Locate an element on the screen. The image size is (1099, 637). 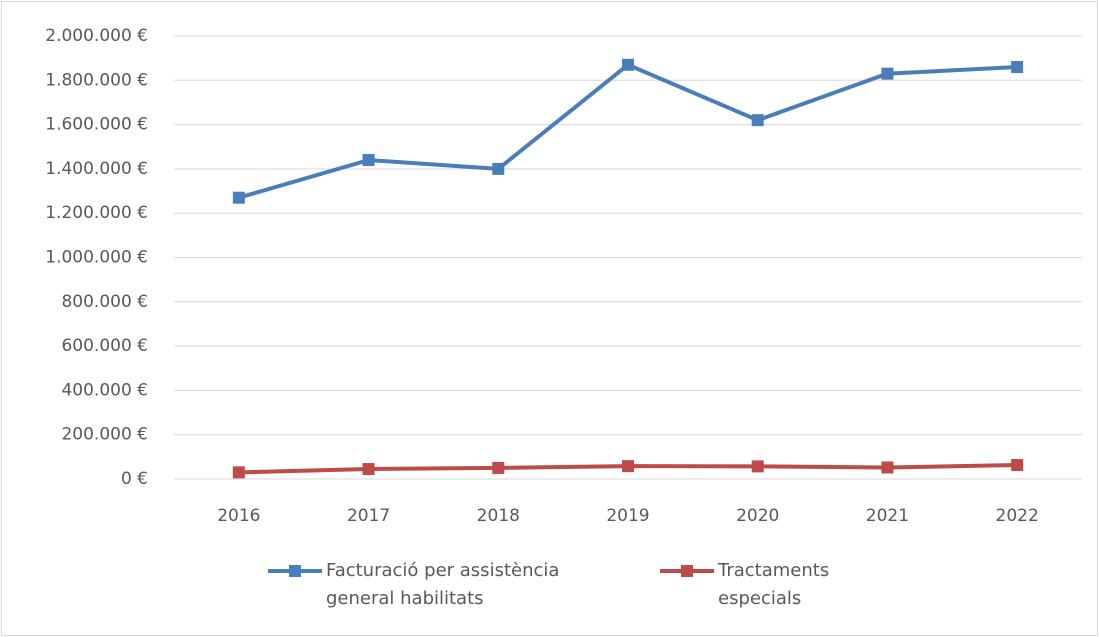
y-tick-label: 1.600.000 € is located at coordinates (96, 125).